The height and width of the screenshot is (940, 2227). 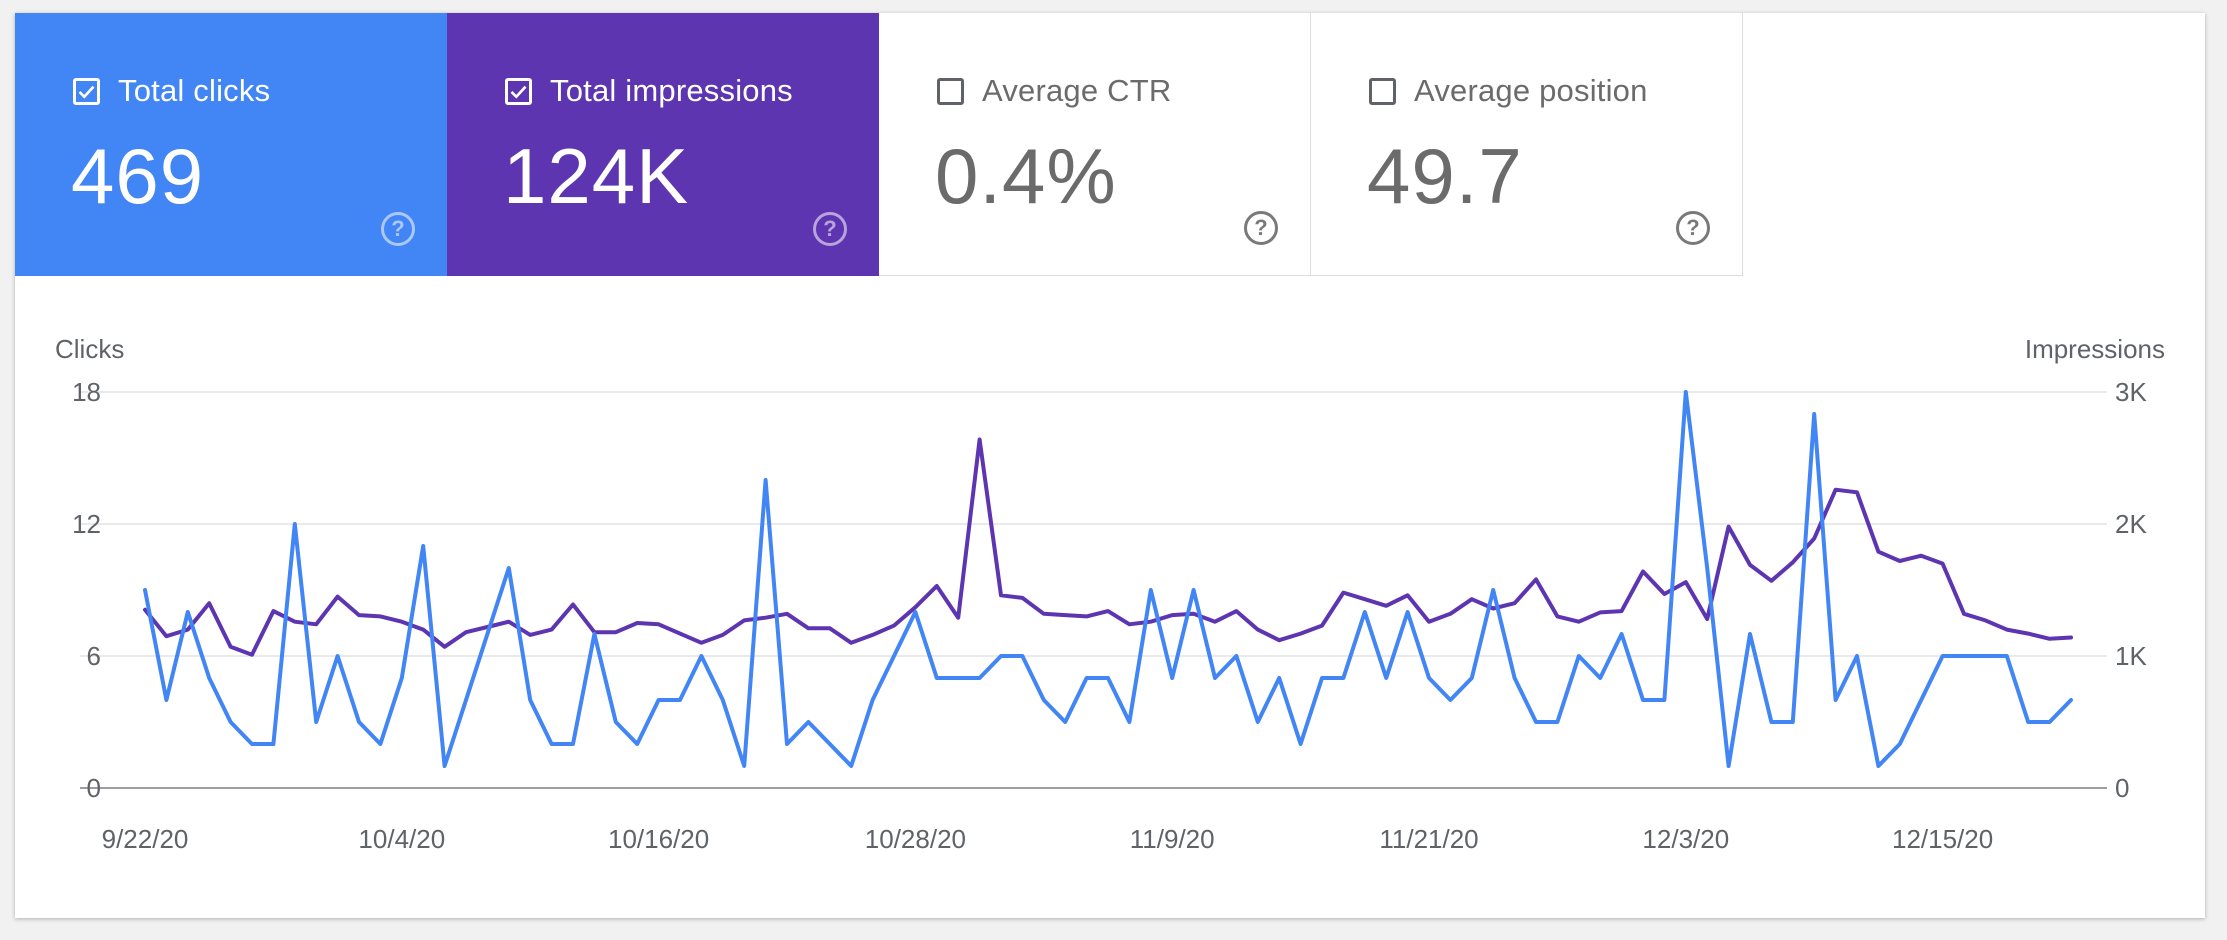 What do you see at coordinates (2131, 656) in the screenshot?
I see `right-tick-label: 1K` at bounding box center [2131, 656].